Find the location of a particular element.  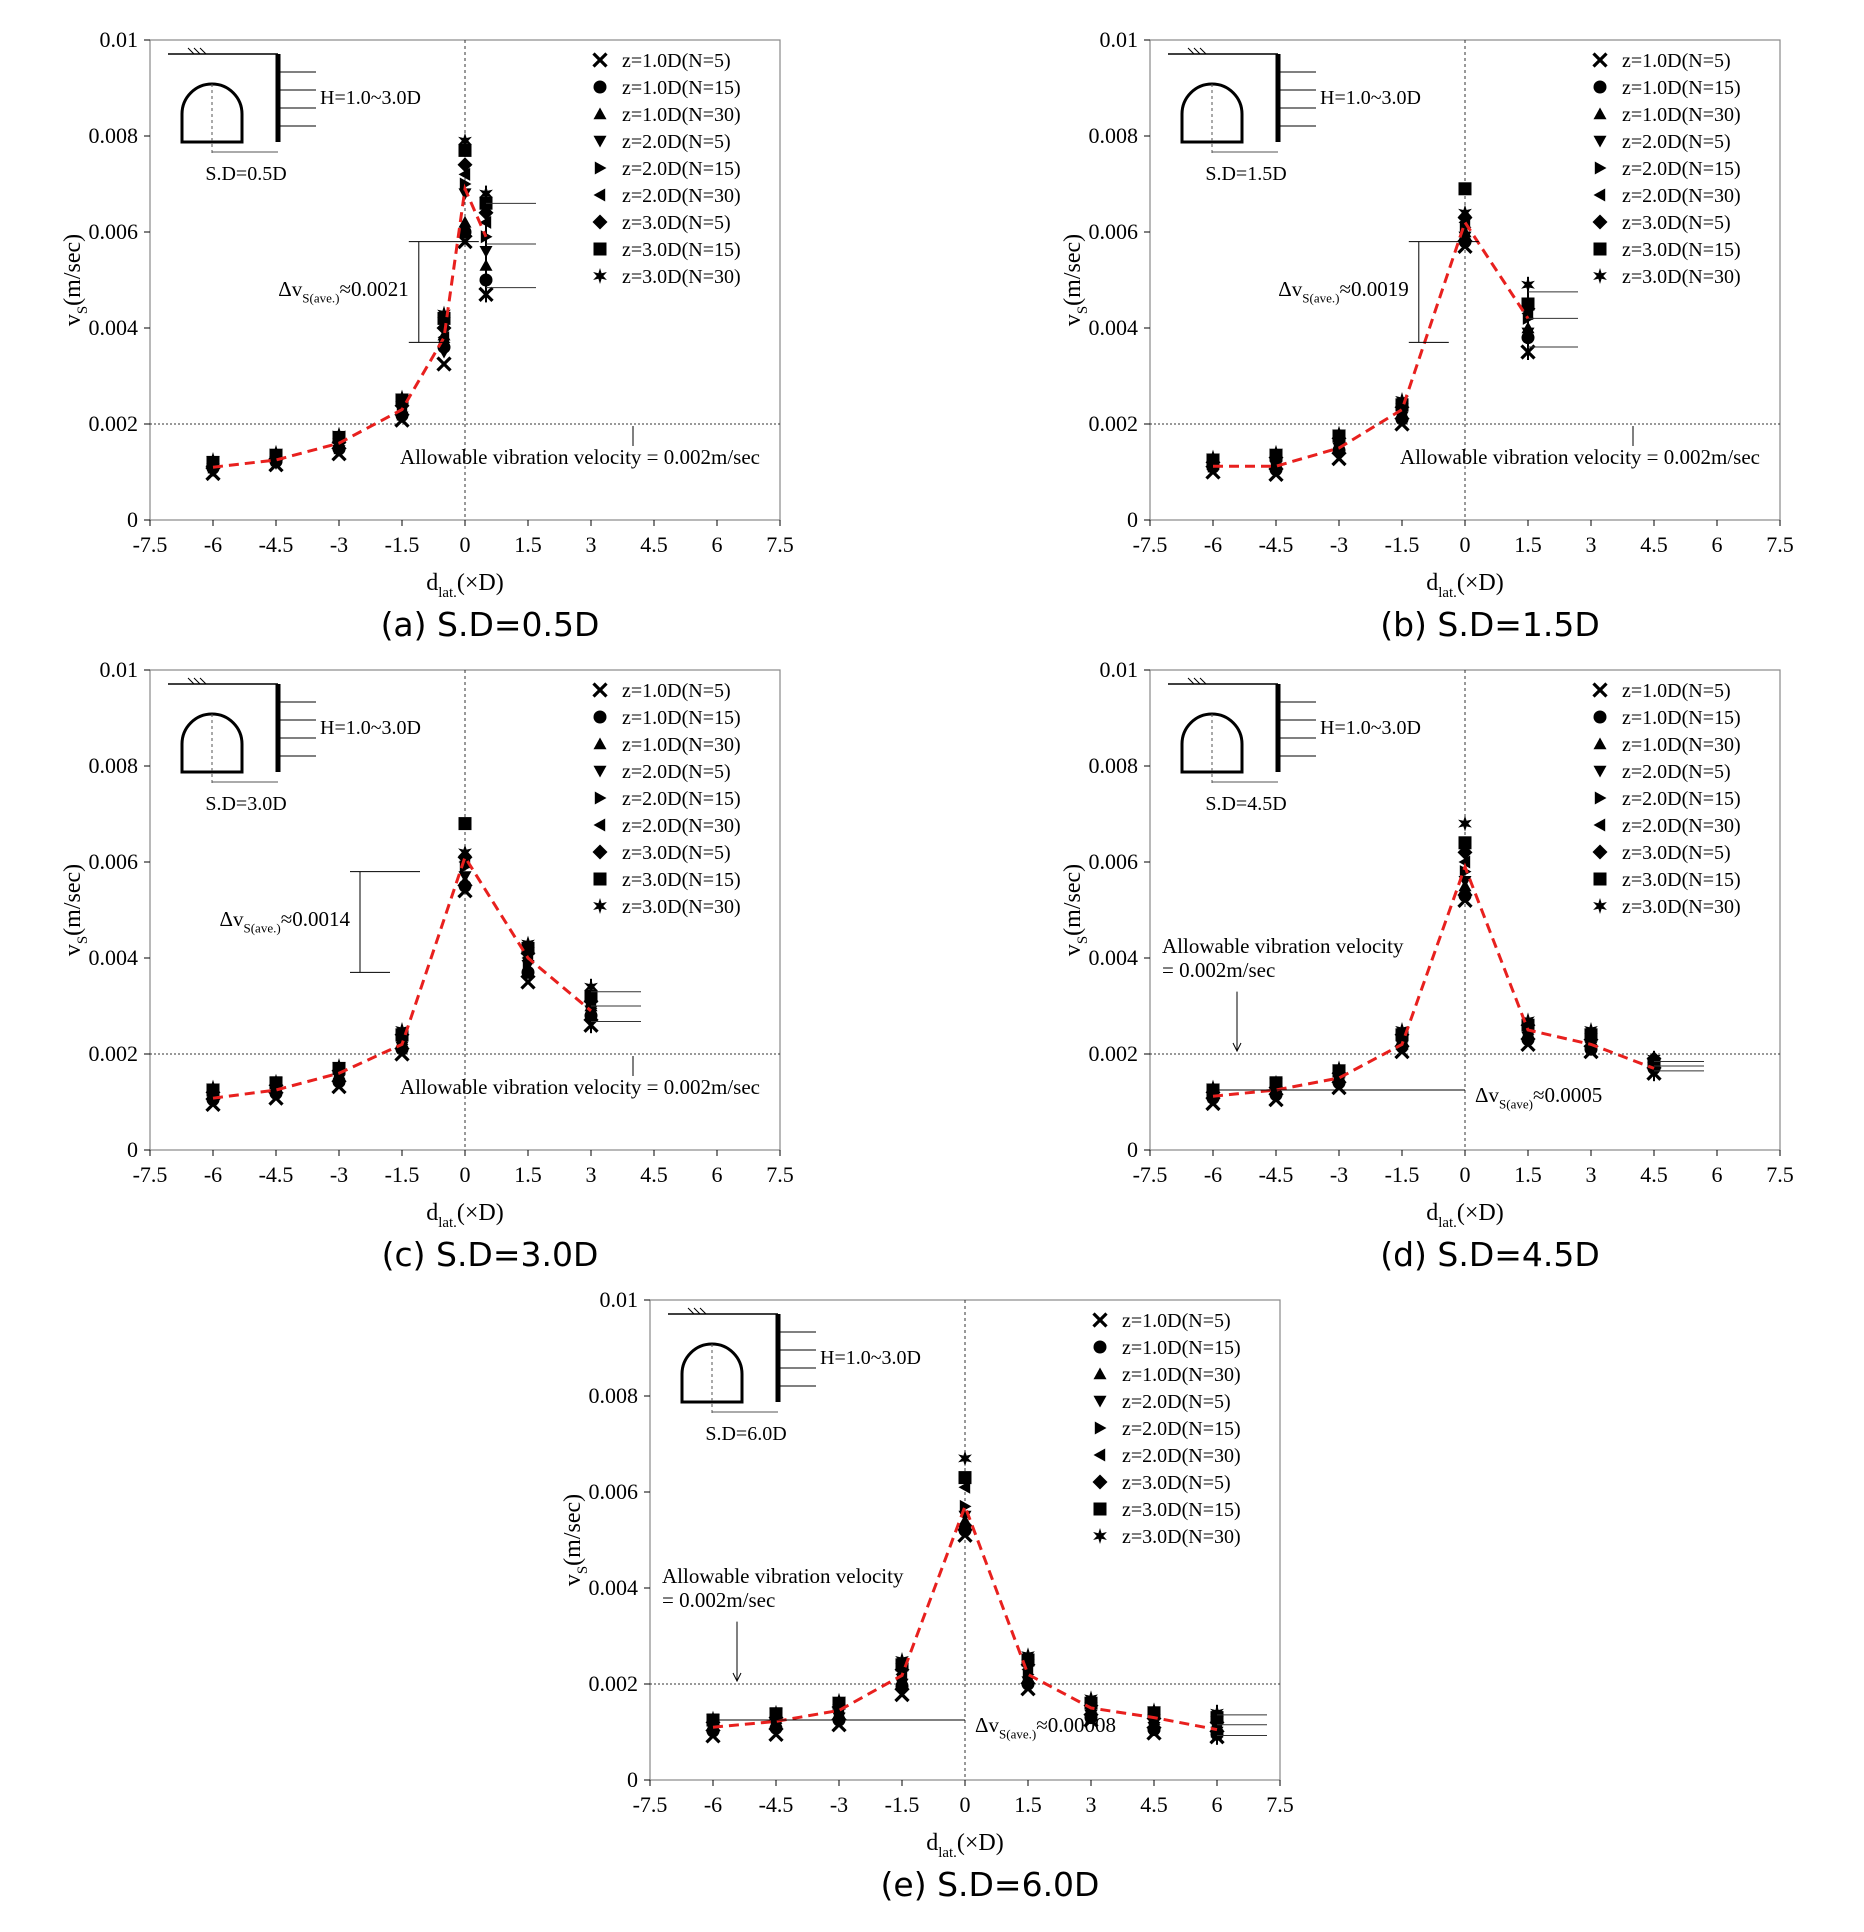

y-tick-label-b: 0.01 is located at coordinates (1119, 39).